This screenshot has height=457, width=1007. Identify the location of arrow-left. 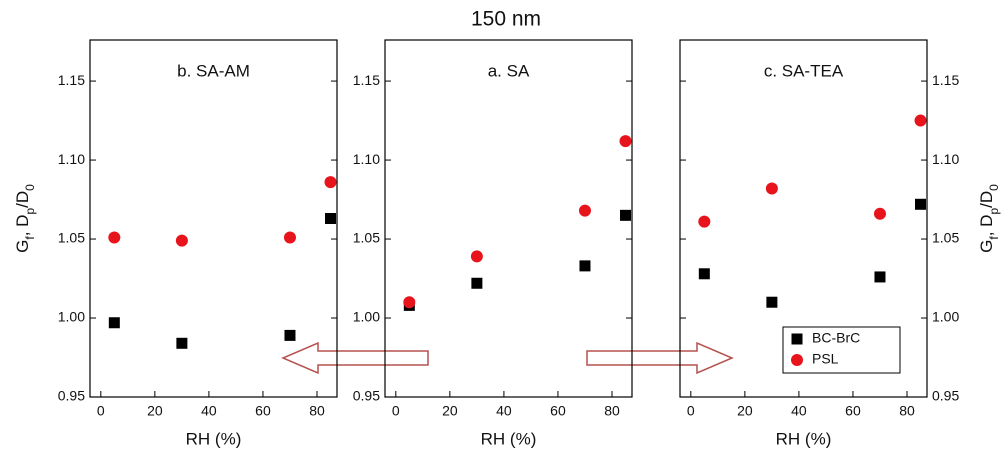
(355, 358).